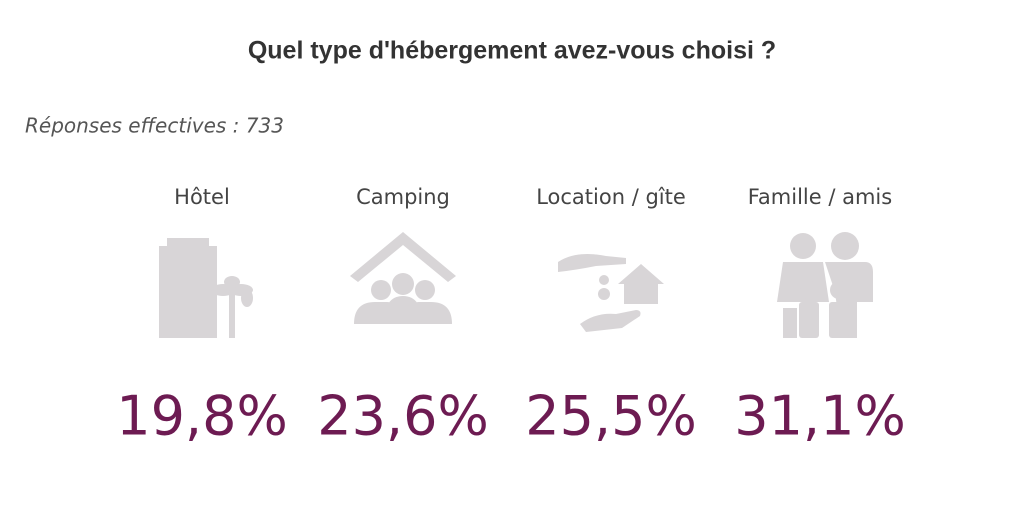 Image resolution: width=1024 pixels, height=527 pixels. Describe the element at coordinates (611, 416) in the screenshot. I see `value-label: 25,5%` at that location.